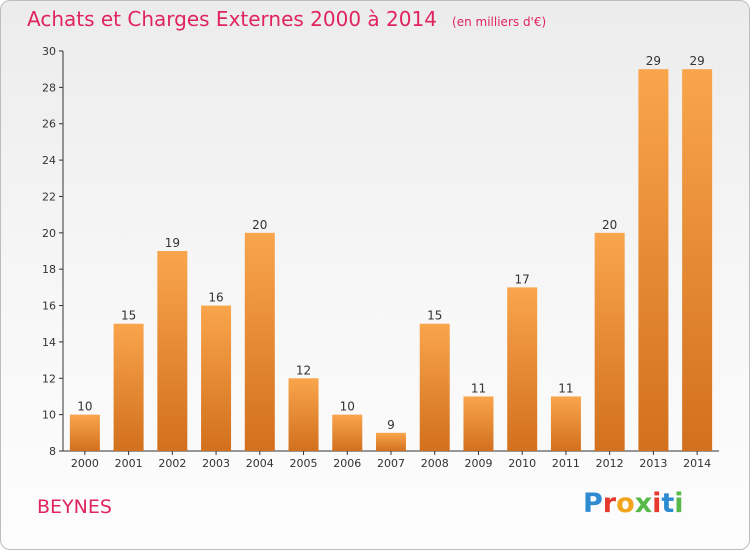 The height and width of the screenshot is (550, 750). Describe the element at coordinates (643, 503) in the screenshot. I see `brand-letter: x` at that location.